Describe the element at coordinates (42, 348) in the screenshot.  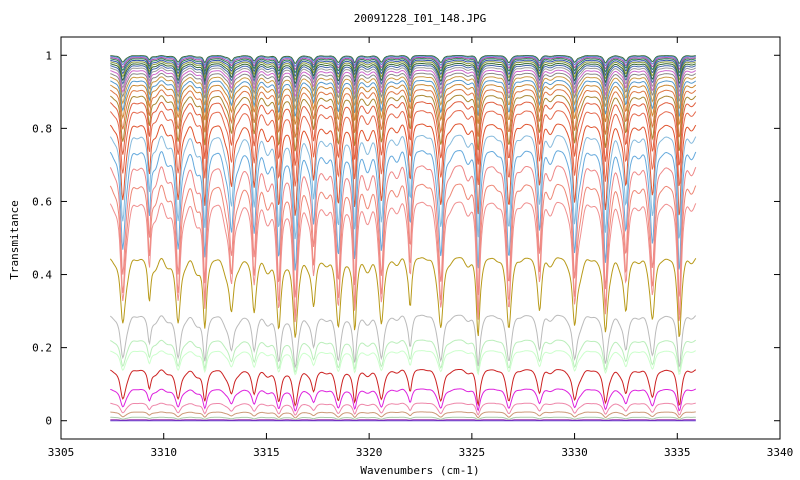
I see `y-tick-label: 0.2` at that location.